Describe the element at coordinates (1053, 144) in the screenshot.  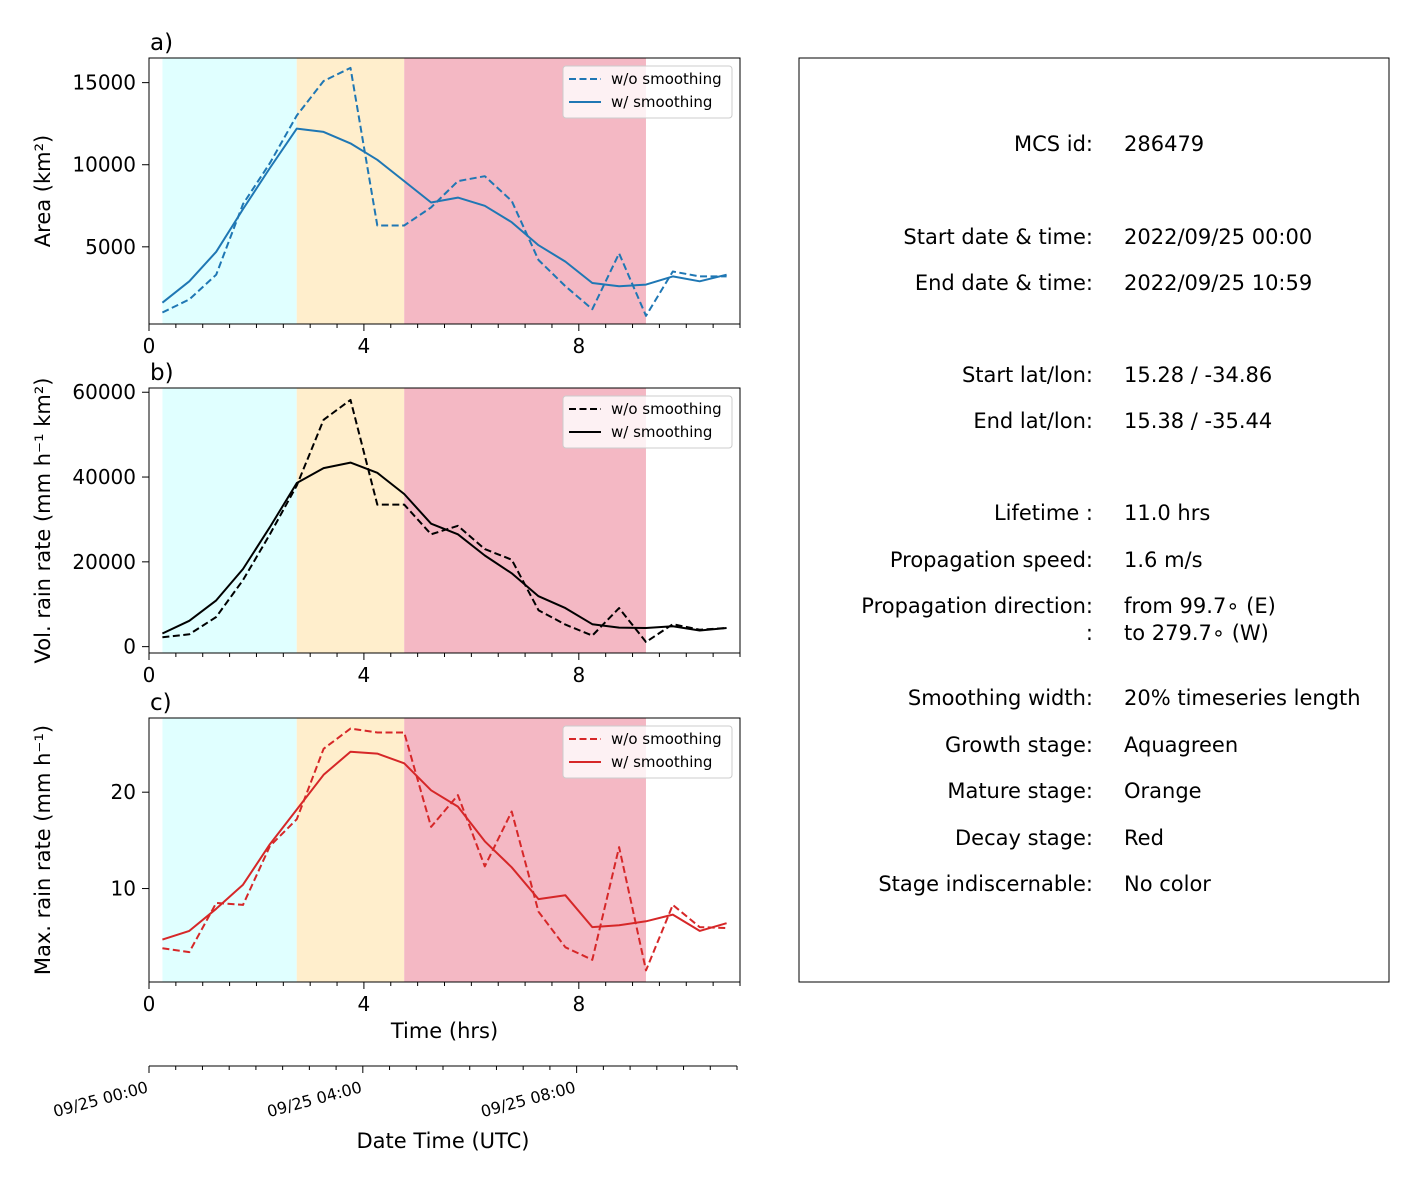
I see `info-row-label: MCS id:` at that location.